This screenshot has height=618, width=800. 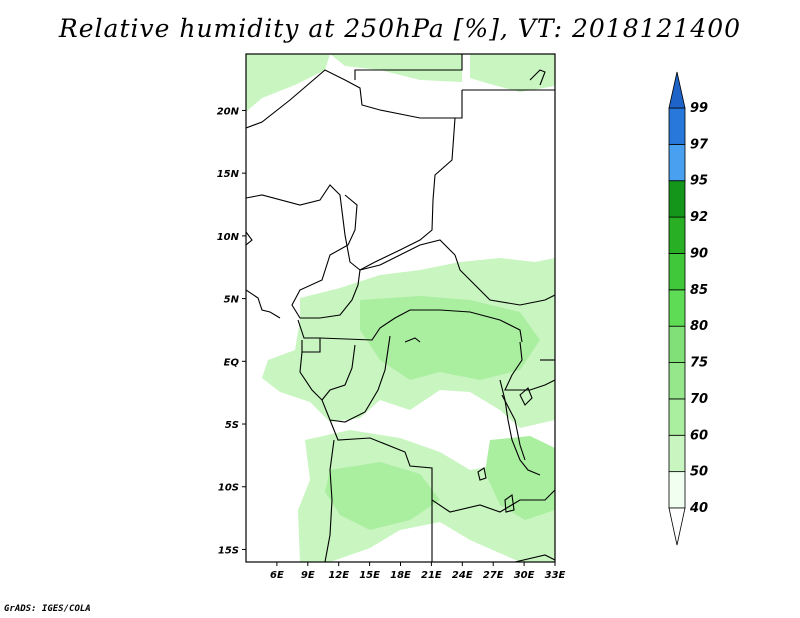 What do you see at coordinates (308, 575) in the screenshot?
I see `lon-tick-label: 9E` at bounding box center [308, 575].